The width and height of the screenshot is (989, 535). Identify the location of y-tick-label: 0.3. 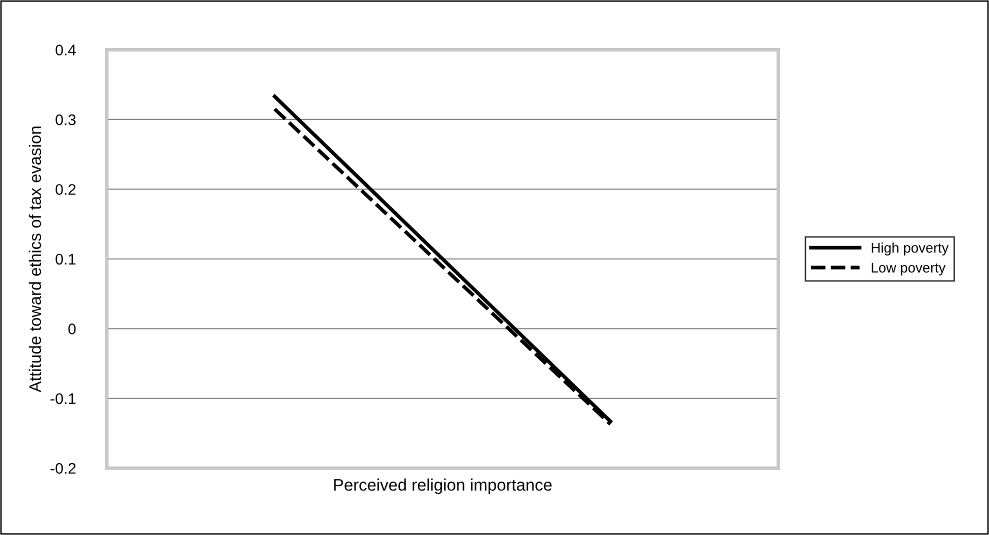
(66, 120).